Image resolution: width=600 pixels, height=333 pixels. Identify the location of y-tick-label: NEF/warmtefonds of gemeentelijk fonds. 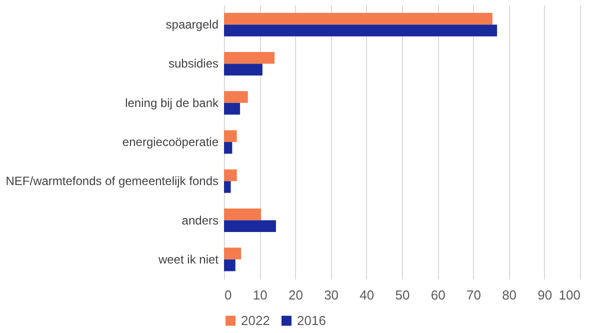
(112, 181).